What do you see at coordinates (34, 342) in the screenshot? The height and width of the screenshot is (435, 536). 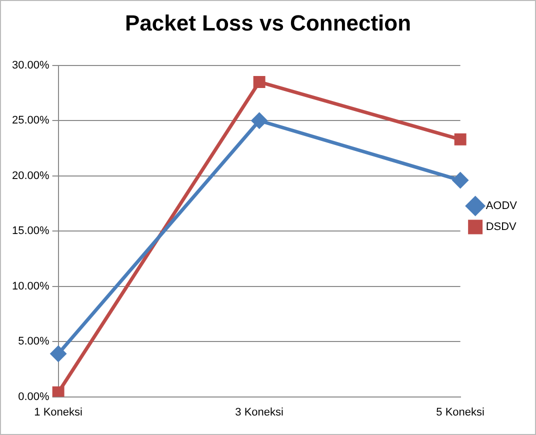 I see `y-tick-label: 5.00%` at bounding box center [34, 342].